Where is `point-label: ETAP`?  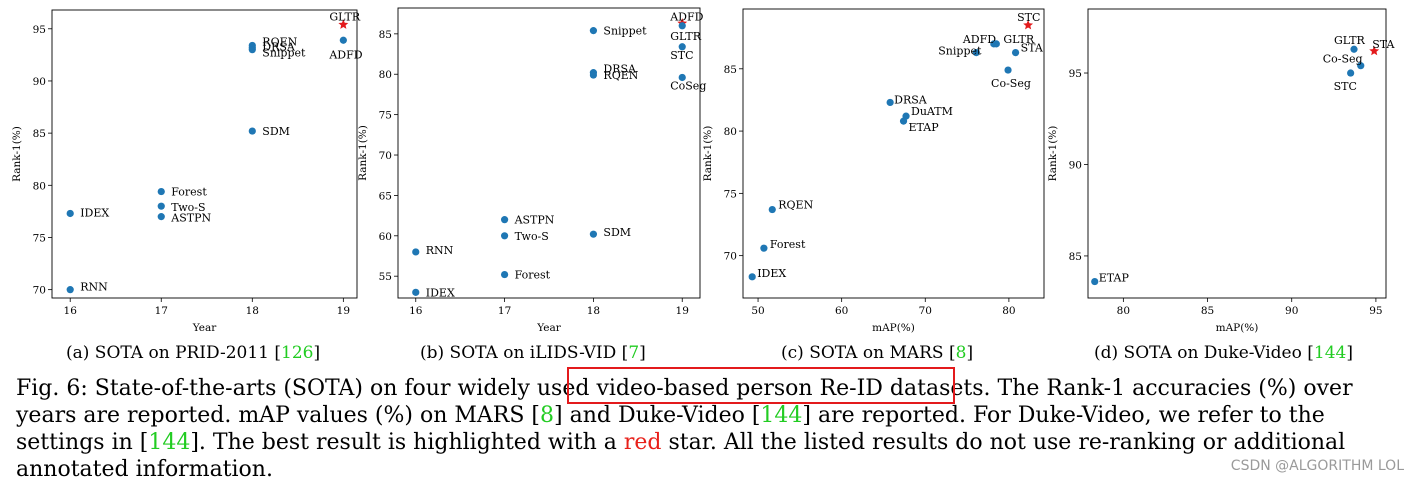
point-label: ETAP is located at coordinates (1114, 278).